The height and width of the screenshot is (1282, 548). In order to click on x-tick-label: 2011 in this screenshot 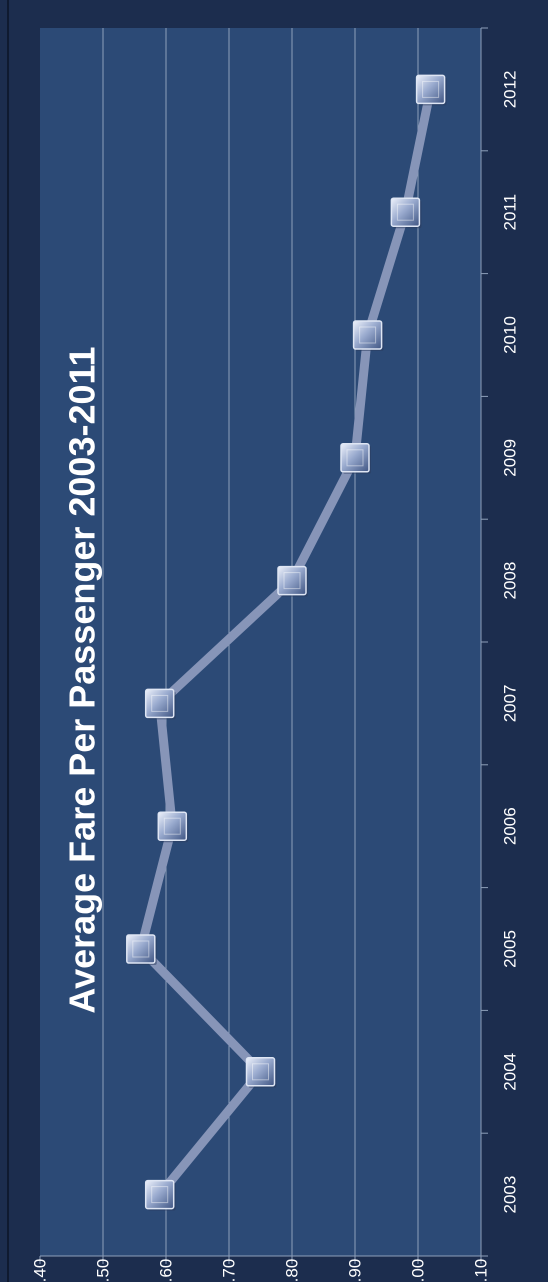, I will do `click(509, 212)`.